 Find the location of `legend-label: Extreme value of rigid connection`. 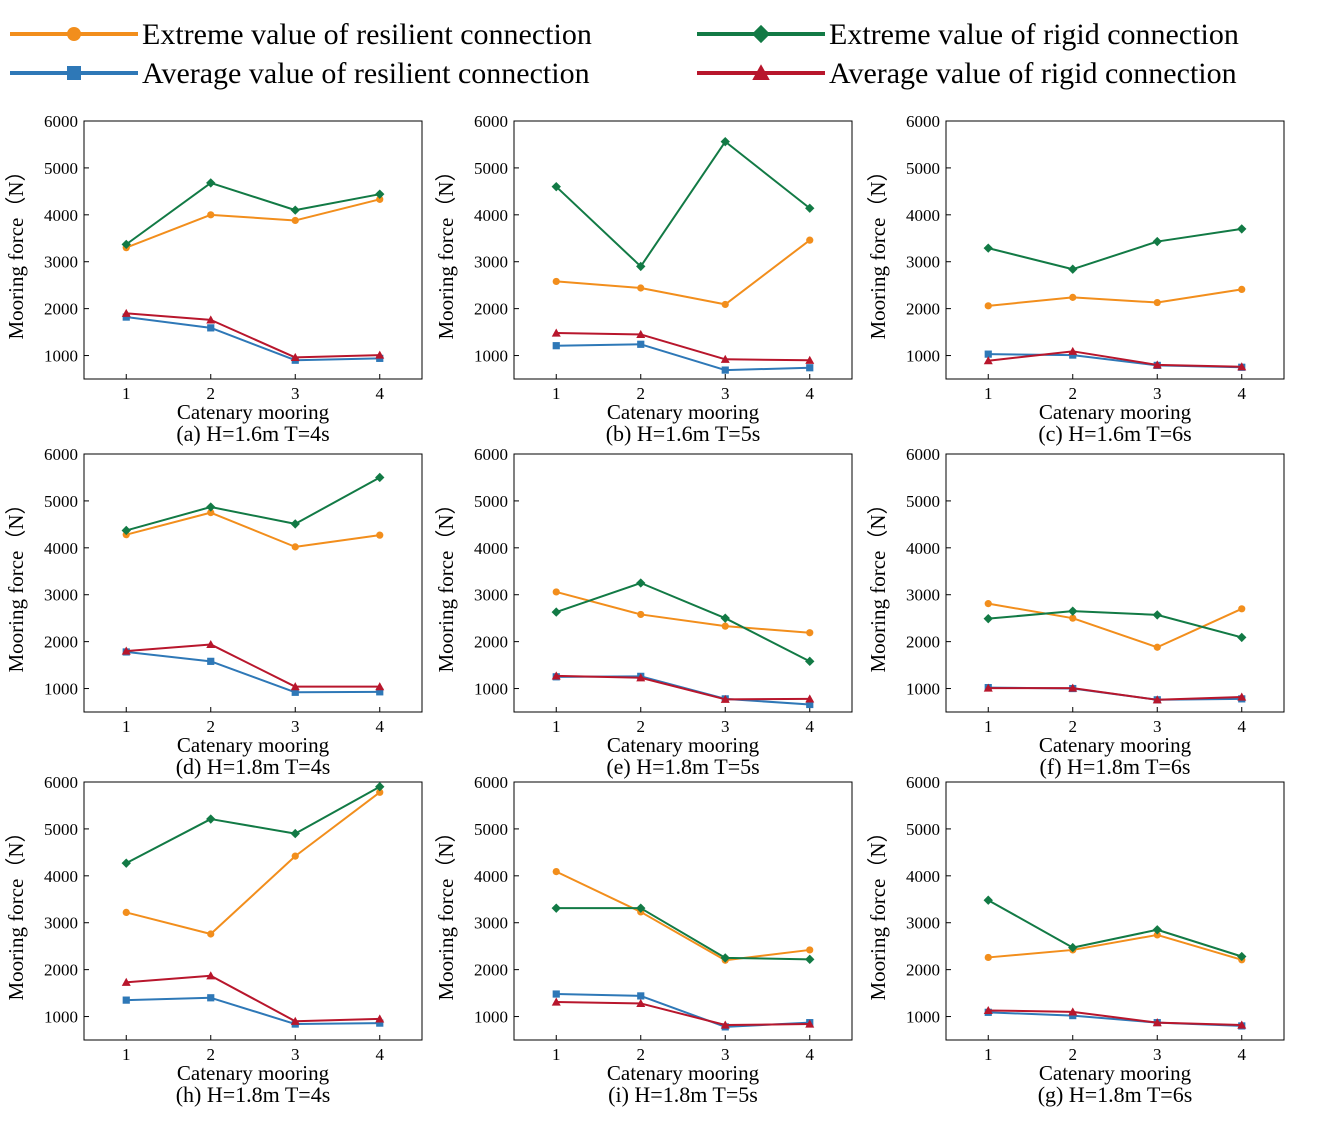

legend-label: Extreme value of rigid connection is located at coordinates (1034, 34).